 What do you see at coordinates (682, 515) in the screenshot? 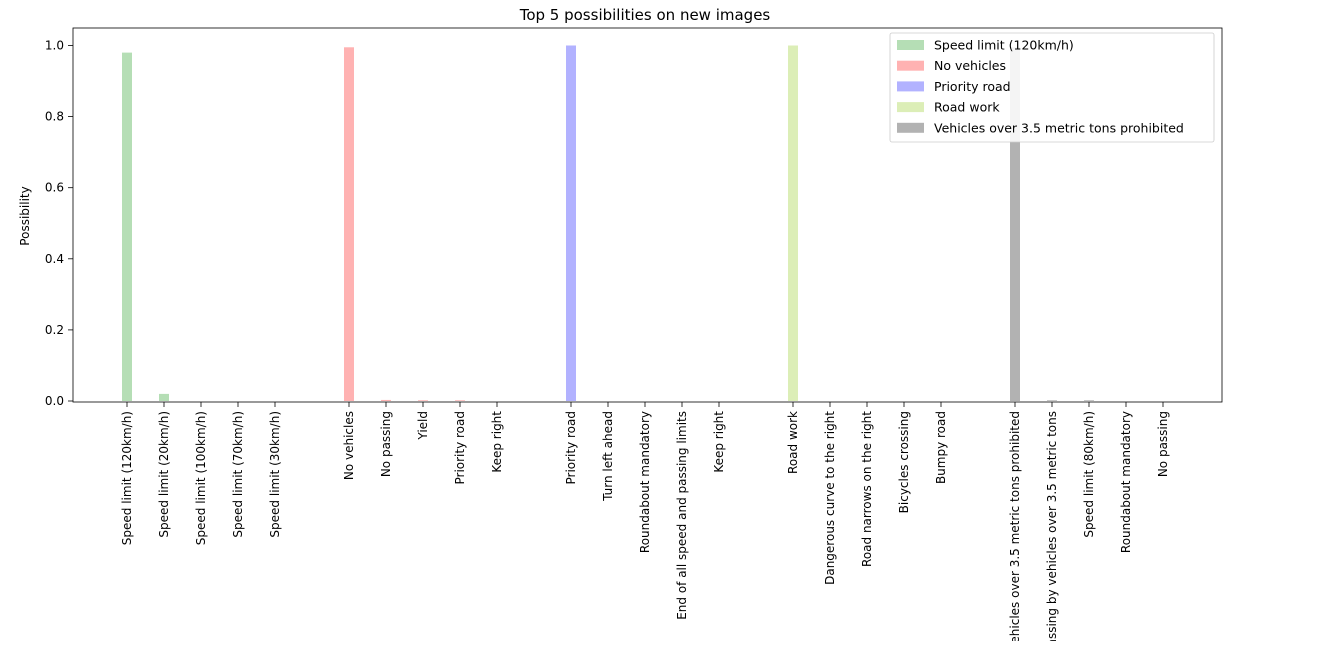
I see `x-tick-label: End of all speed and passing limits` at bounding box center [682, 515].